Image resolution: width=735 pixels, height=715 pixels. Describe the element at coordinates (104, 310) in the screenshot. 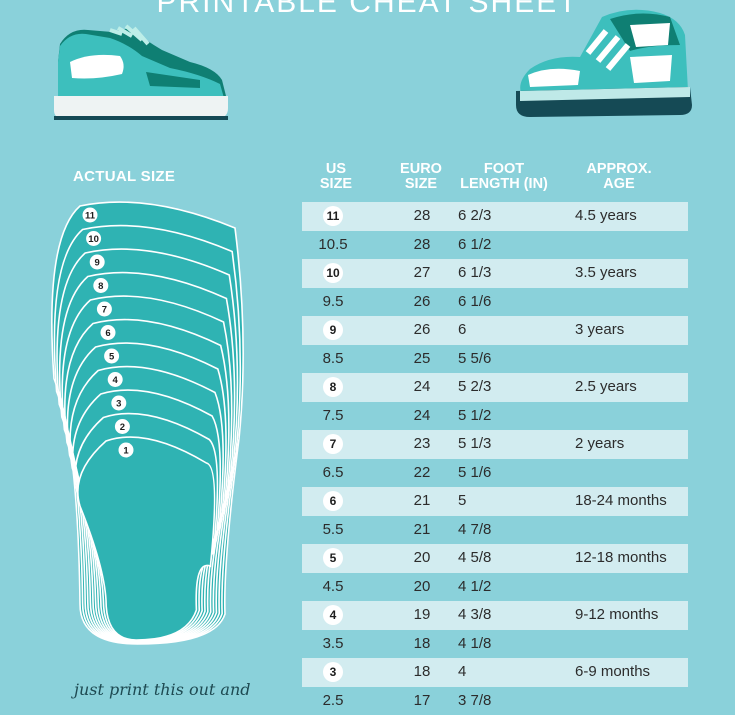

I see `insole-size-number: 7` at that location.